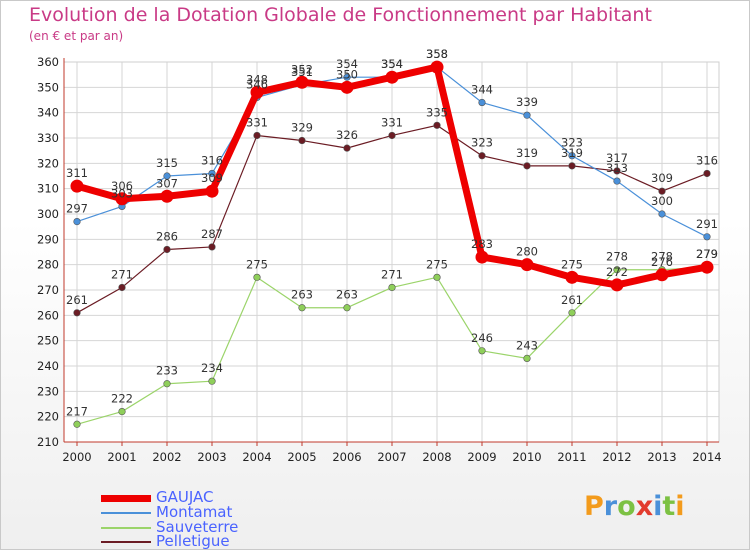  Describe the element at coordinates (76, 457) in the screenshot. I see `x-tick-label: 2000` at that location.